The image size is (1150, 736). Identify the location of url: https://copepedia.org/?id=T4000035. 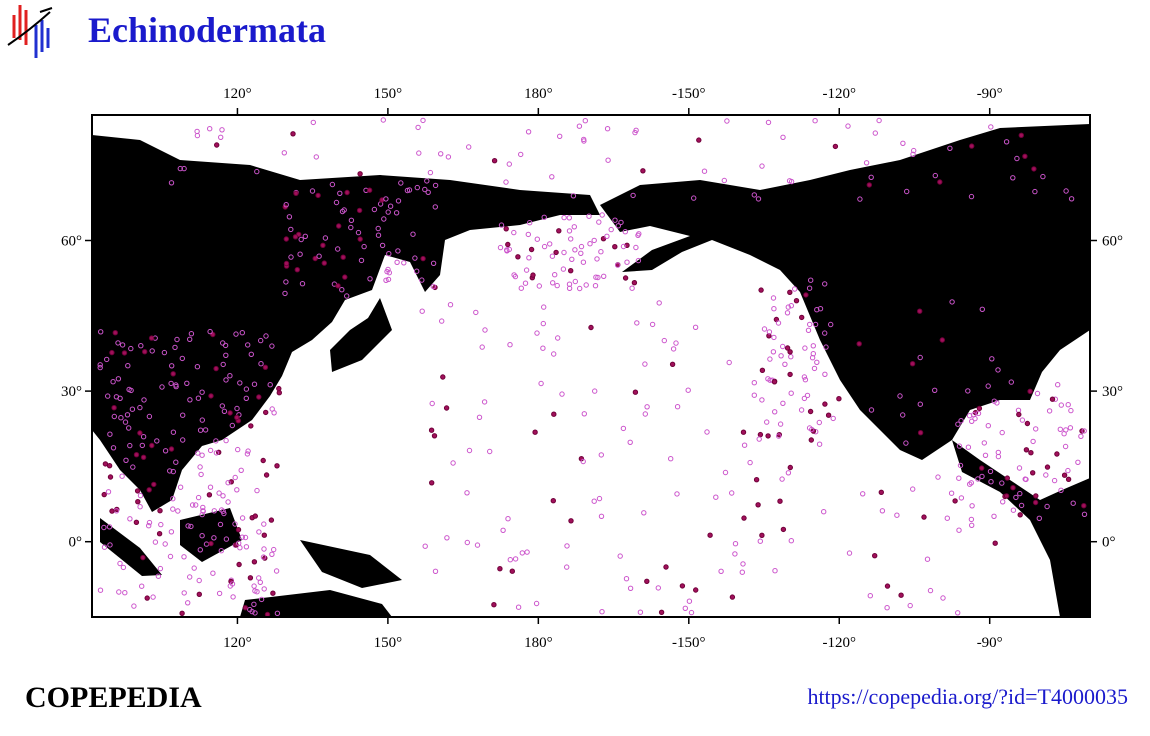
(967, 696).